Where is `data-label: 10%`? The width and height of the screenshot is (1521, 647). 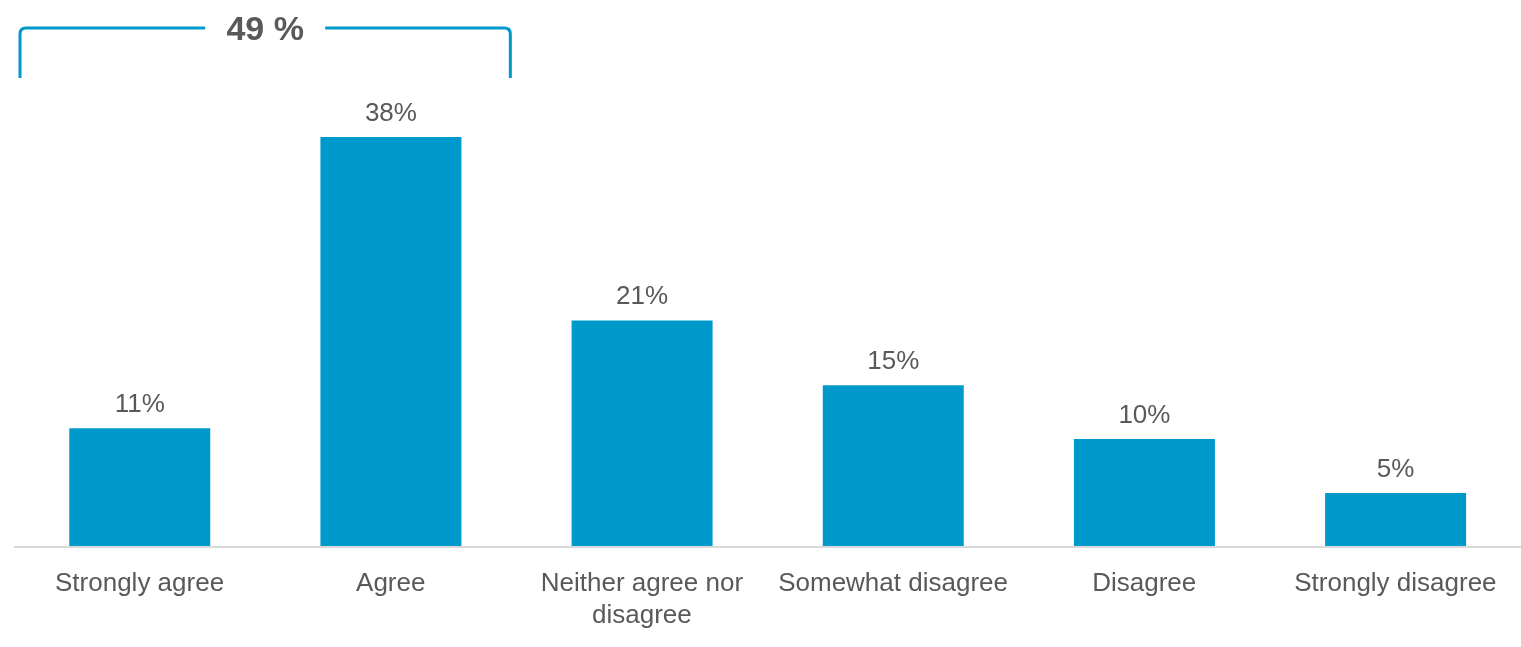 data-label: 10% is located at coordinates (1144, 414).